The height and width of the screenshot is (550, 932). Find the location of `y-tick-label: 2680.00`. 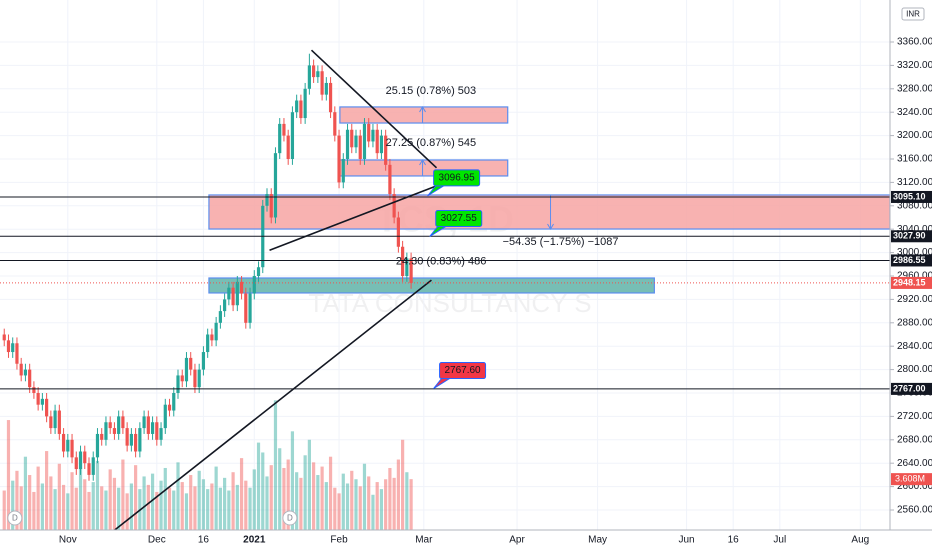

y-tick-label: 2680.00 is located at coordinates (914, 439).